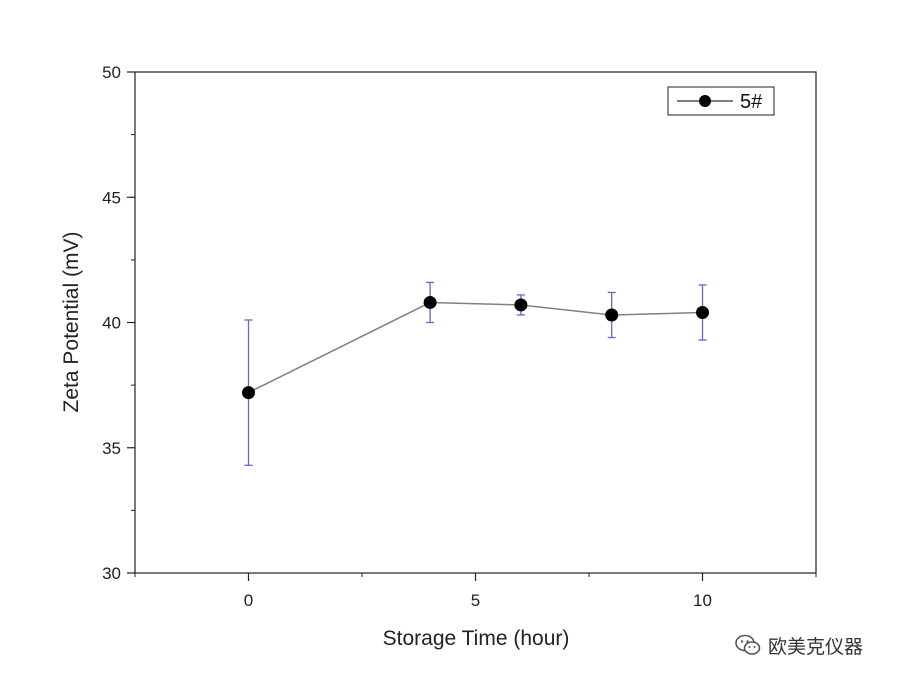  I want to click on legend-label: 5#, so click(751, 102).